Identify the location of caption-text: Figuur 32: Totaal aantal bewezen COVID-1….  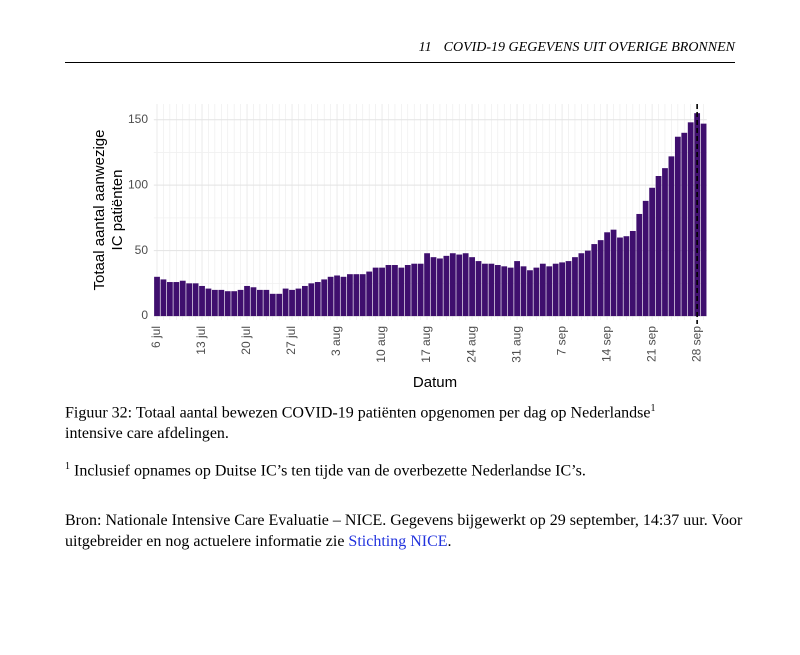
(358, 413).